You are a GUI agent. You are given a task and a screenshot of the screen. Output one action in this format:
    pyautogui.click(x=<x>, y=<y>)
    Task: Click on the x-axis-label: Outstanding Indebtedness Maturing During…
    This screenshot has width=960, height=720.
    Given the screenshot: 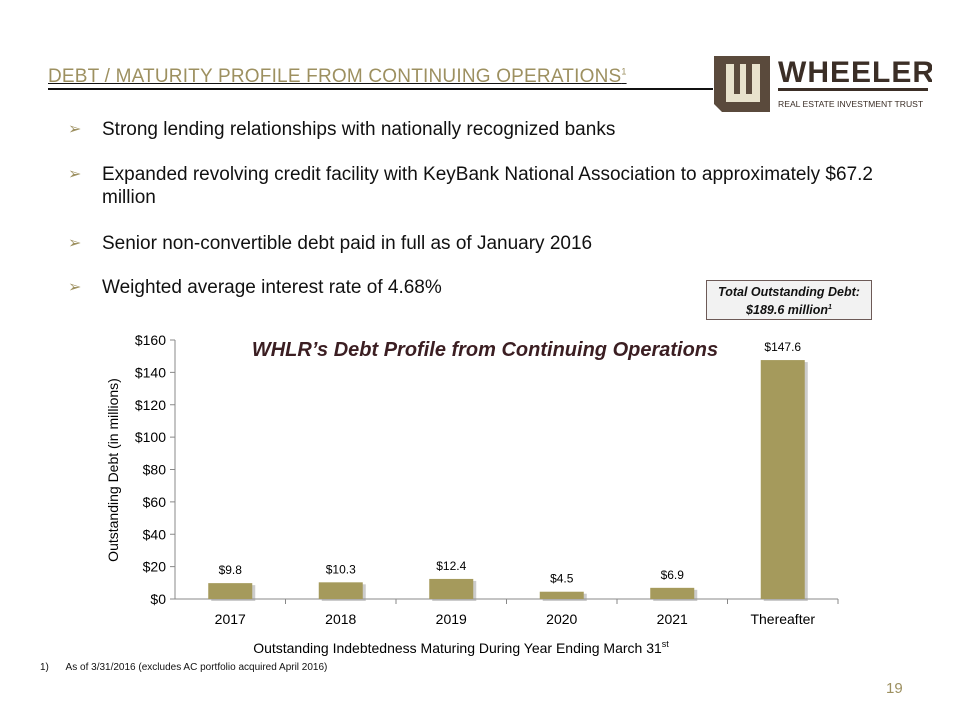 What is the action you would take?
    pyautogui.click(x=461, y=647)
    